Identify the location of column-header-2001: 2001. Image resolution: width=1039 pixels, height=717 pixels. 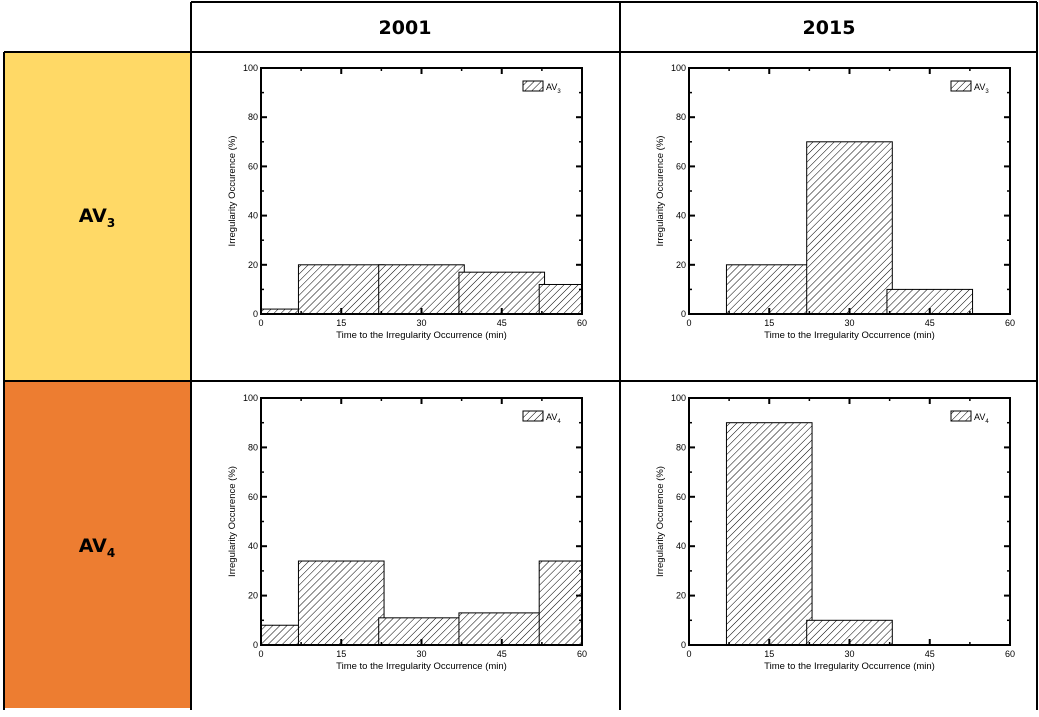
(405, 28).